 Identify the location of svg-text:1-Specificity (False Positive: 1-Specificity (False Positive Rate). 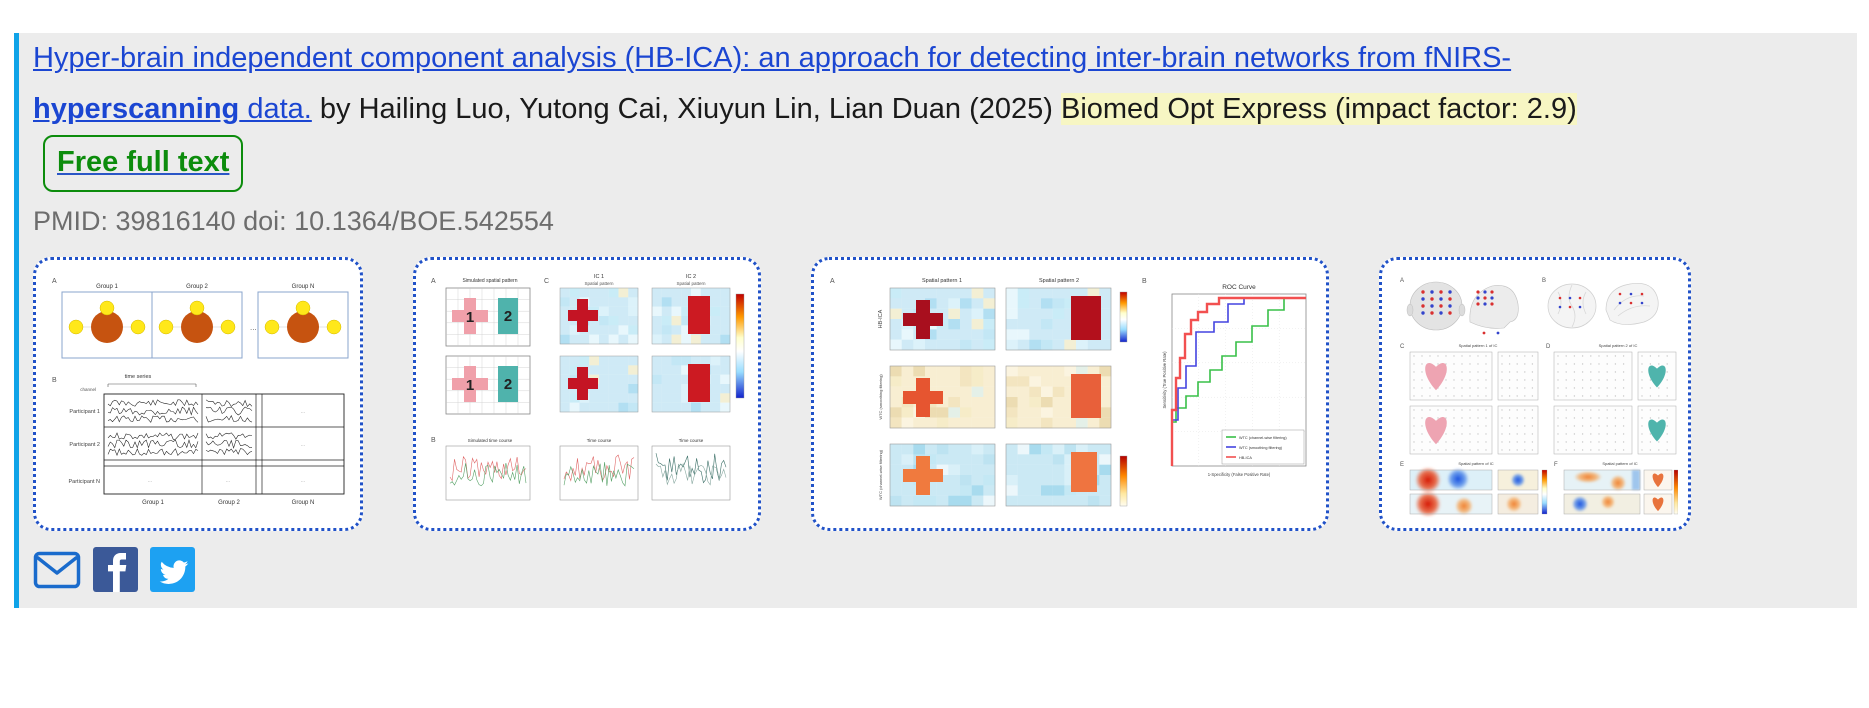
(1239, 474).